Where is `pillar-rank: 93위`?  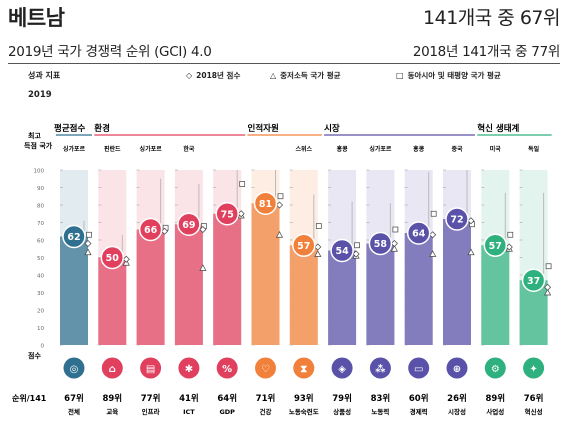 pillar-rank: 93위 is located at coordinates (304, 398).